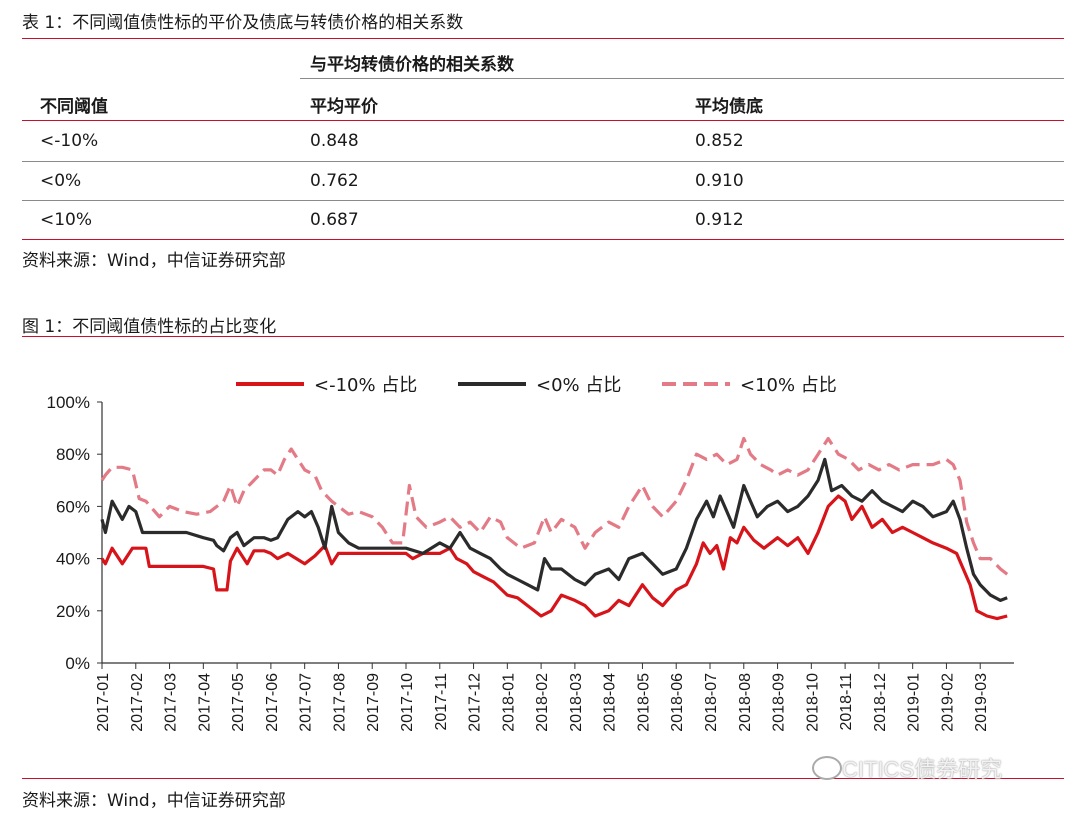 Image resolution: width=1080 pixels, height=816 pixels. Describe the element at coordinates (154, 801) in the screenshot. I see `figure-source-note: 资料来源：Wind，中信证券研究部` at that location.